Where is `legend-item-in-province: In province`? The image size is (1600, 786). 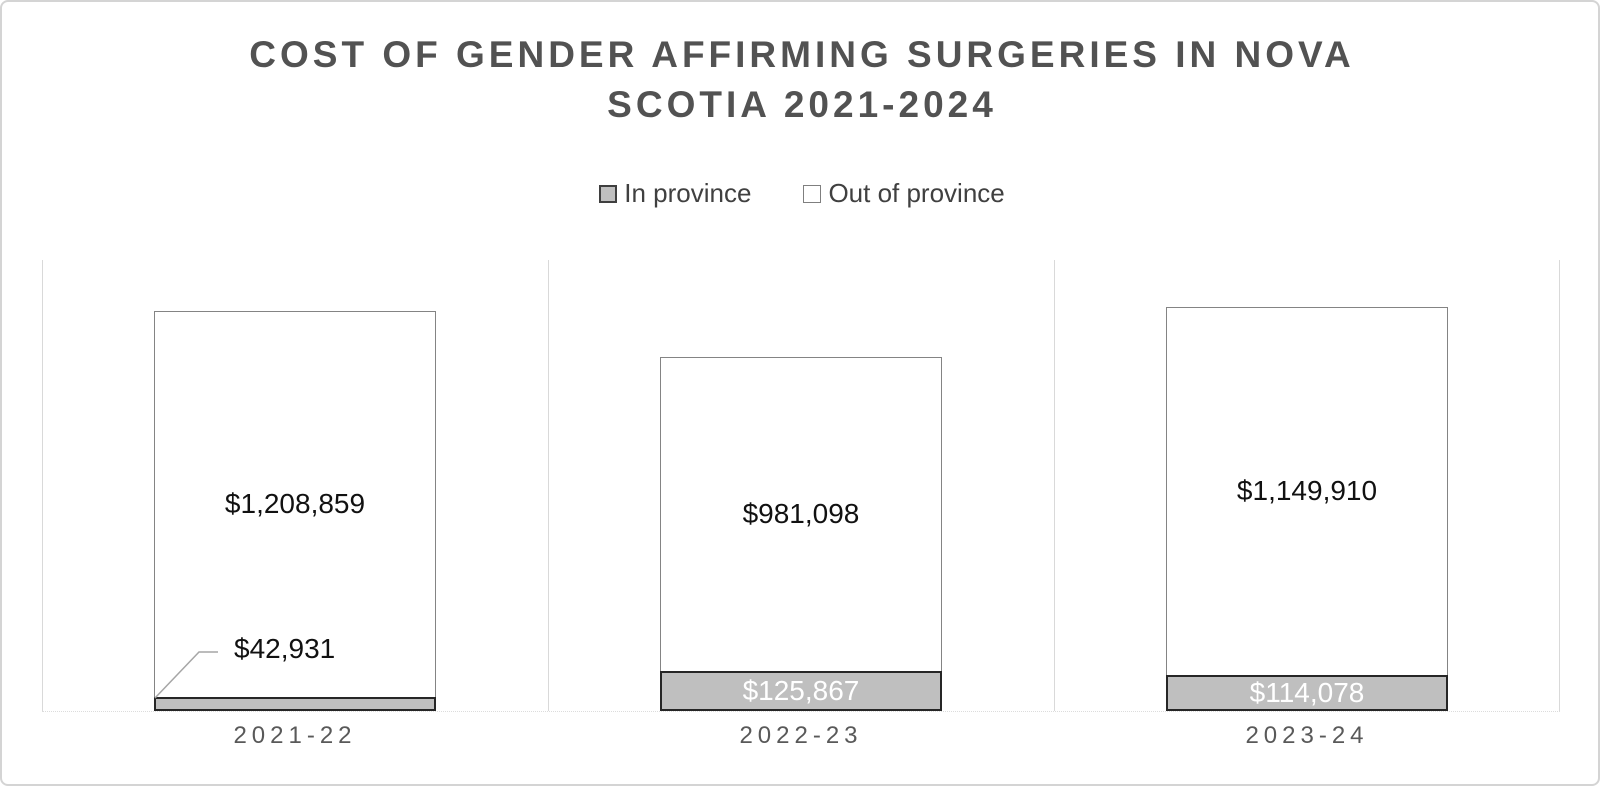
legend-item-in-province: In province is located at coordinates (675, 193).